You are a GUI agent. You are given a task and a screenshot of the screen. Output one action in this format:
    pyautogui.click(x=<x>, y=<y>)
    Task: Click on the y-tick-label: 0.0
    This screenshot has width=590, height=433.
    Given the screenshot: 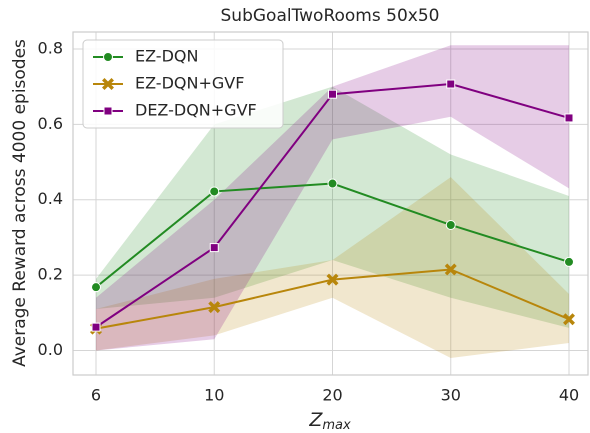 What is the action you would take?
    pyautogui.click(x=50, y=349)
    